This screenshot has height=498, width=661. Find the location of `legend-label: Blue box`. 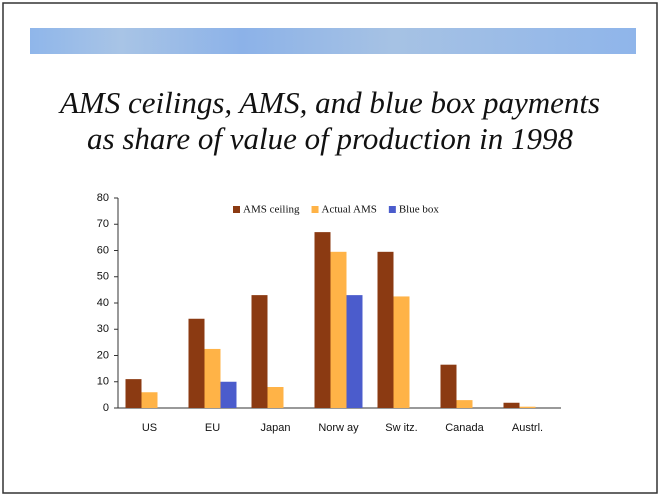

legend-label: Blue box is located at coordinates (419, 210).